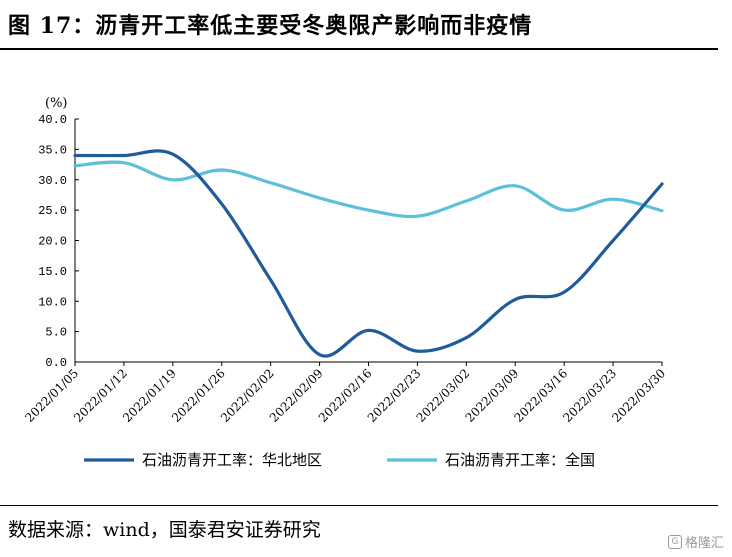  I want to click on series-line-national, so click(368, 189).